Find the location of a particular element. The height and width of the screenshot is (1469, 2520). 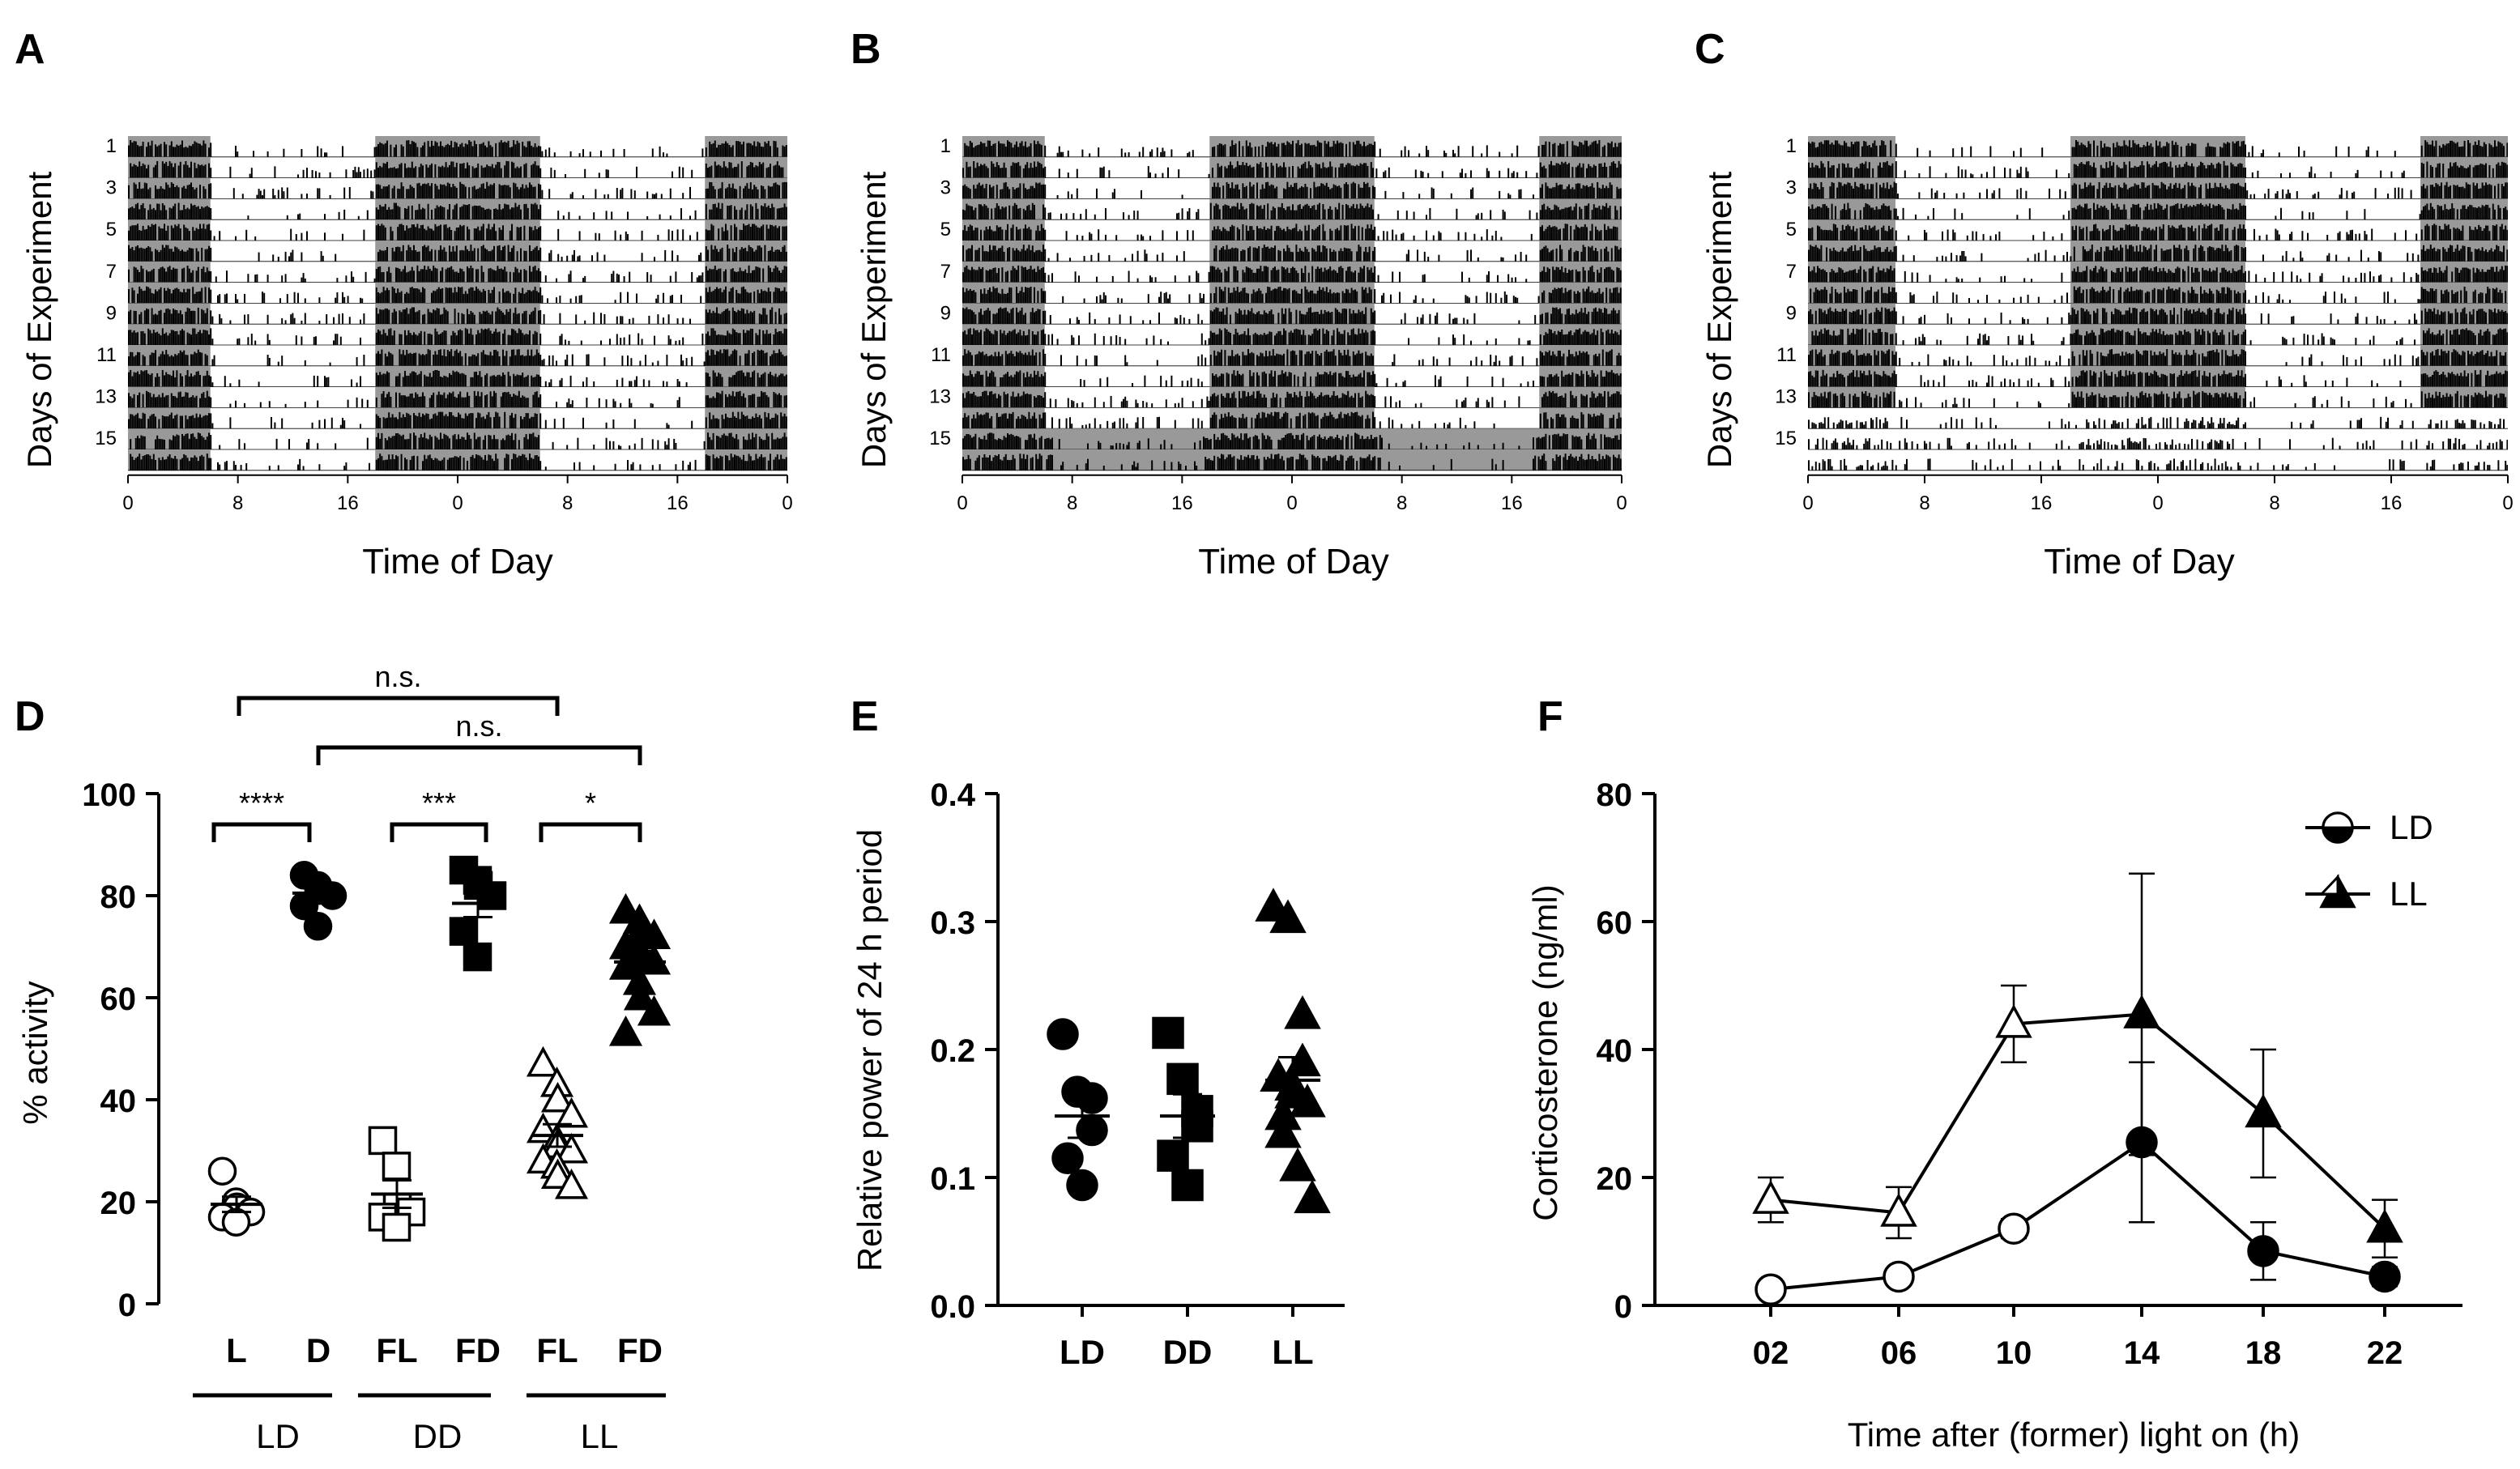

actogram-day-row is located at coordinates (1292, 251).